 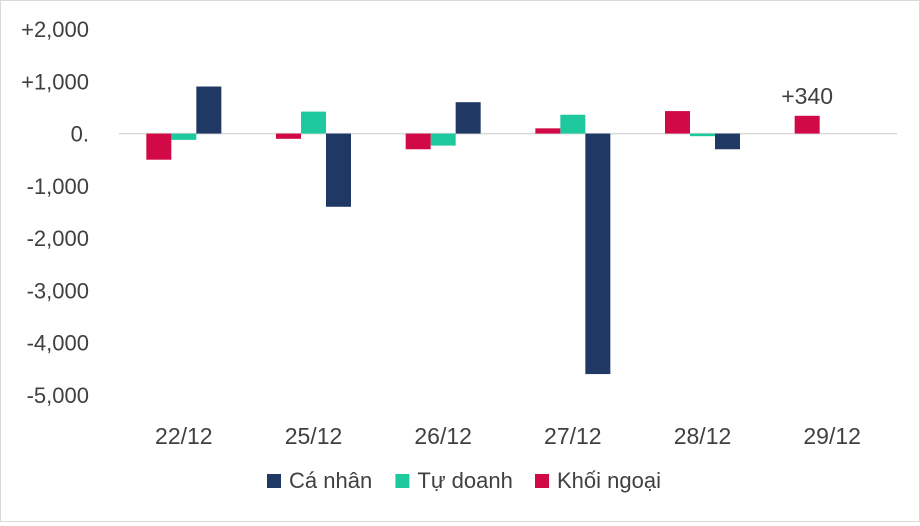 I want to click on y-tick-label: -4,000, so click(x=58, y=343).